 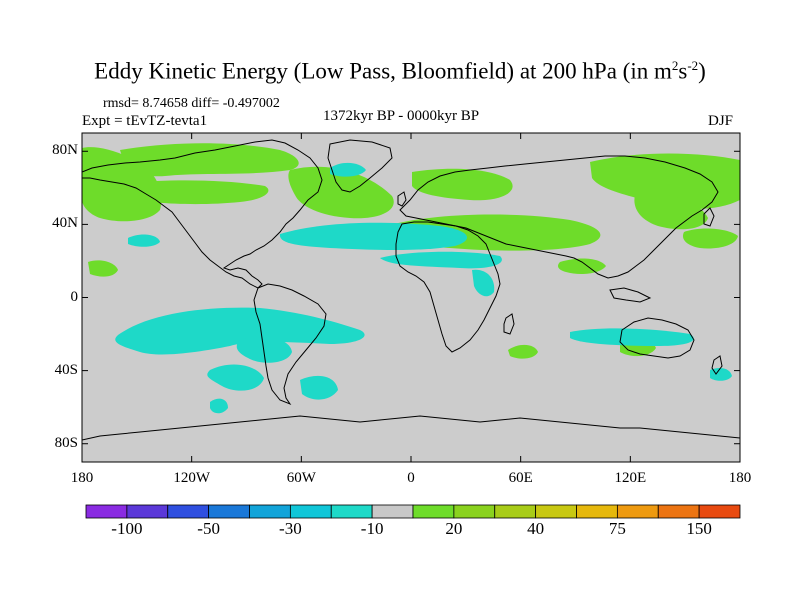 What do you see at coordinates (144, 240) in the screenshot?
I see `anomaly-region-pacific-jet` at bounding box center [144, 240].